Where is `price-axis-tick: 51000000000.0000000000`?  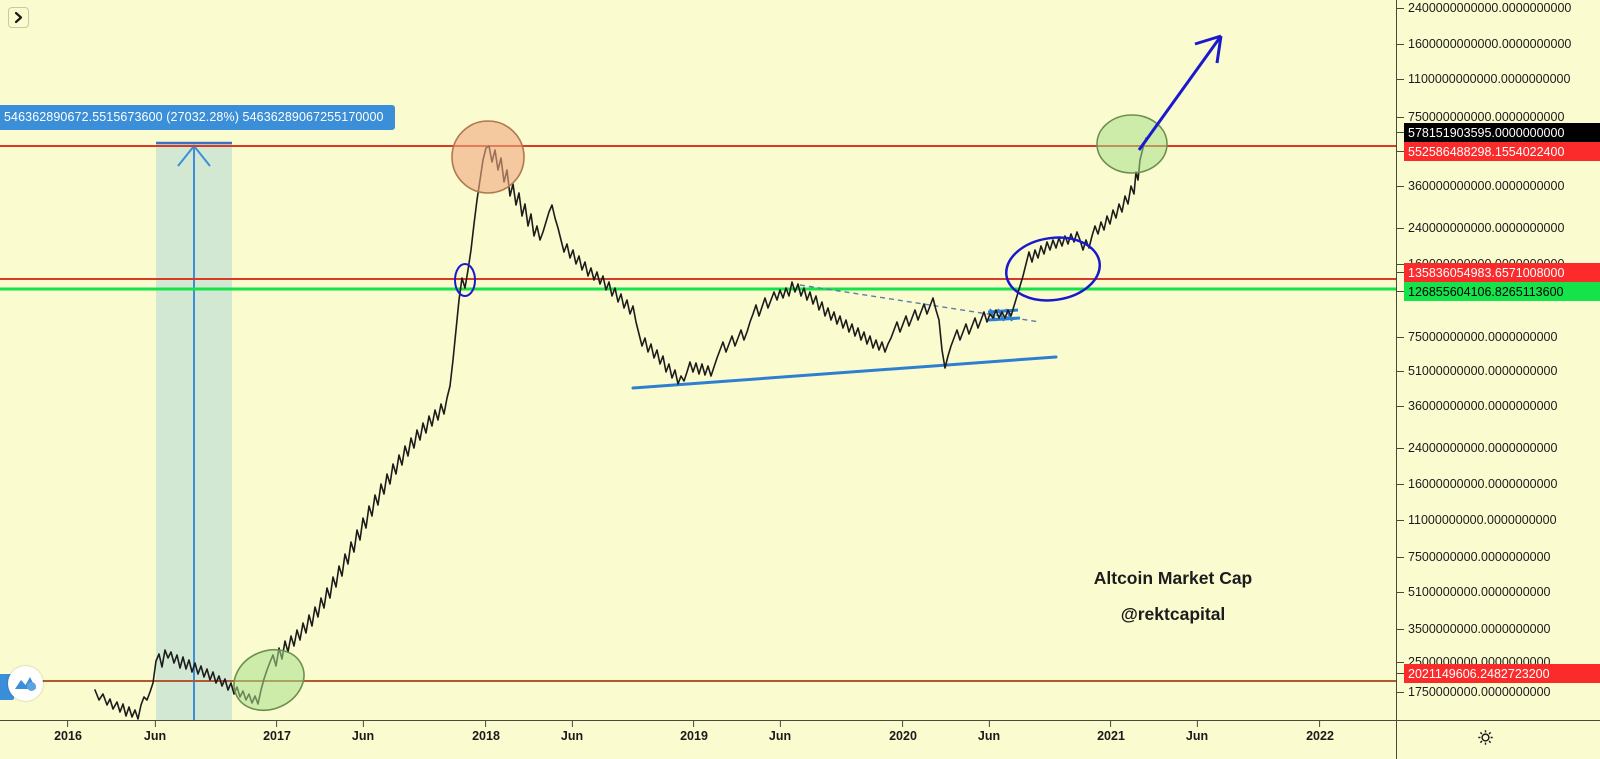 price-axis-tick: 51000000000.0000000000 is located at coordinates (1477, 371).